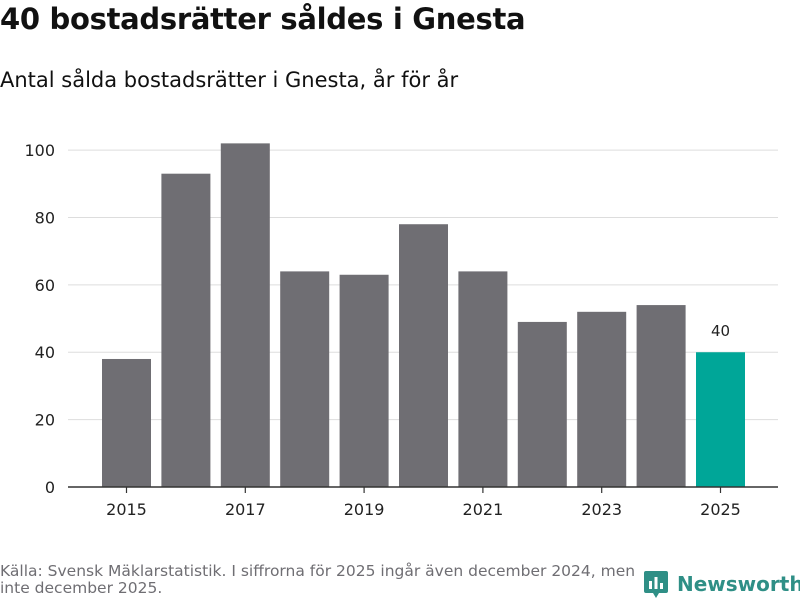 The width and height of the screenshot is (800, 601). I want to click on axes, so click(423, 489).